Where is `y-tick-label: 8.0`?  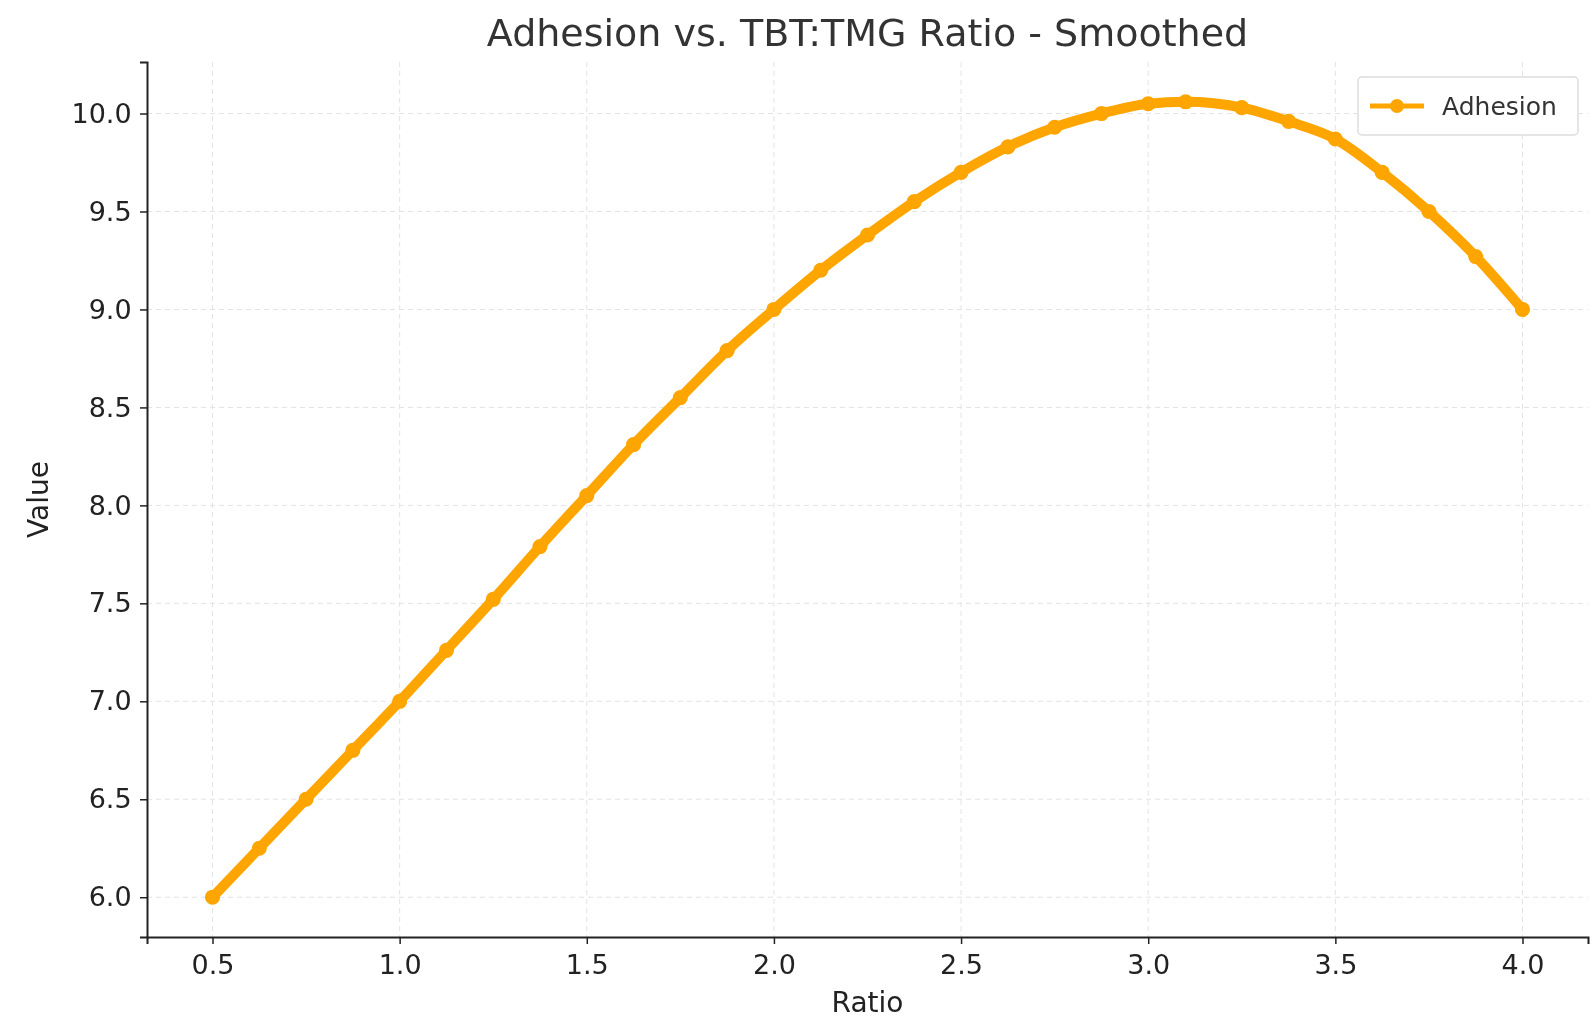
y-tick-label: 8.0 is located at coordinates (110, 505).